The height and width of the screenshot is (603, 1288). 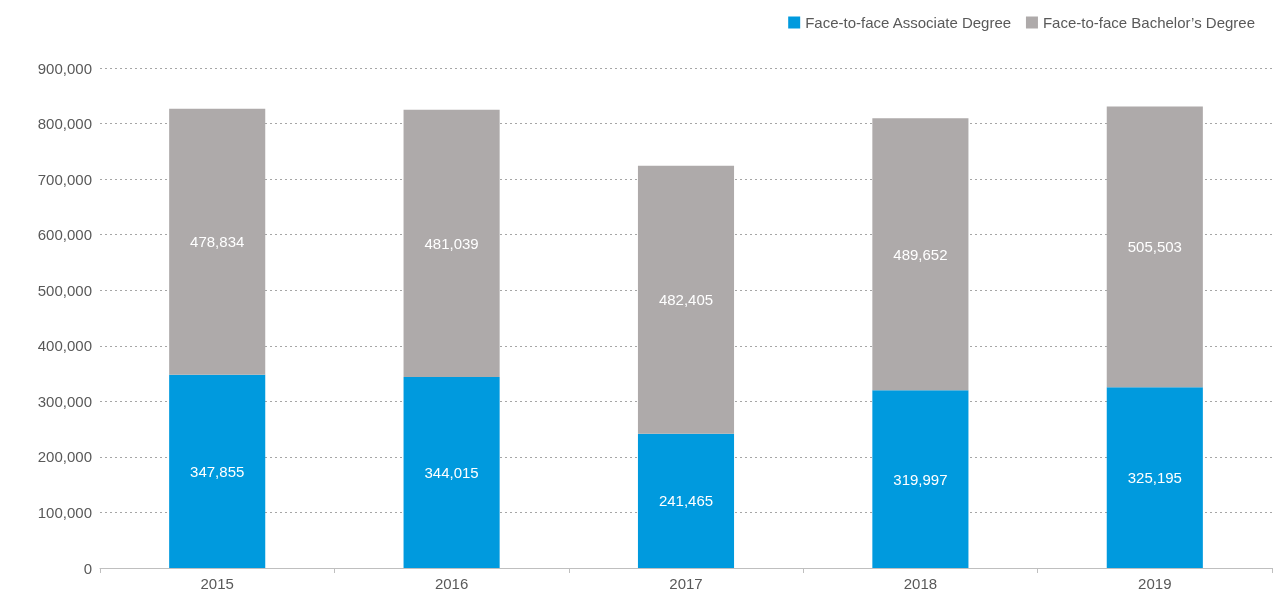 I want to click on x-tick-label: 2016, so click(x=451, y=583).